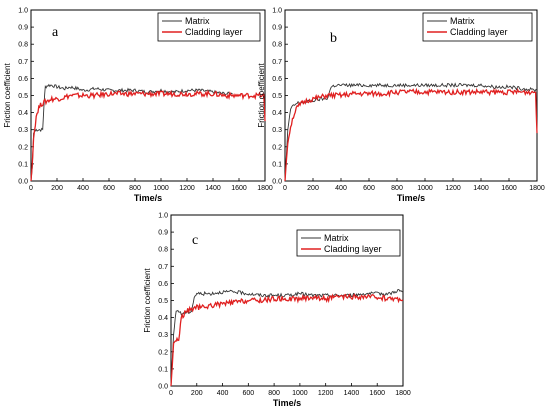 The image size is (550, 417). I want to click on panel-label: b, so click(333, 38).